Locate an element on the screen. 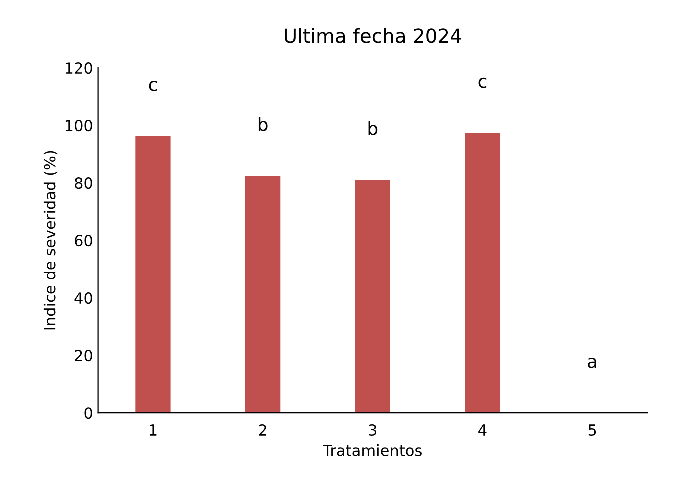  x-tick-label: 4 is located at coordinates (482, 430).